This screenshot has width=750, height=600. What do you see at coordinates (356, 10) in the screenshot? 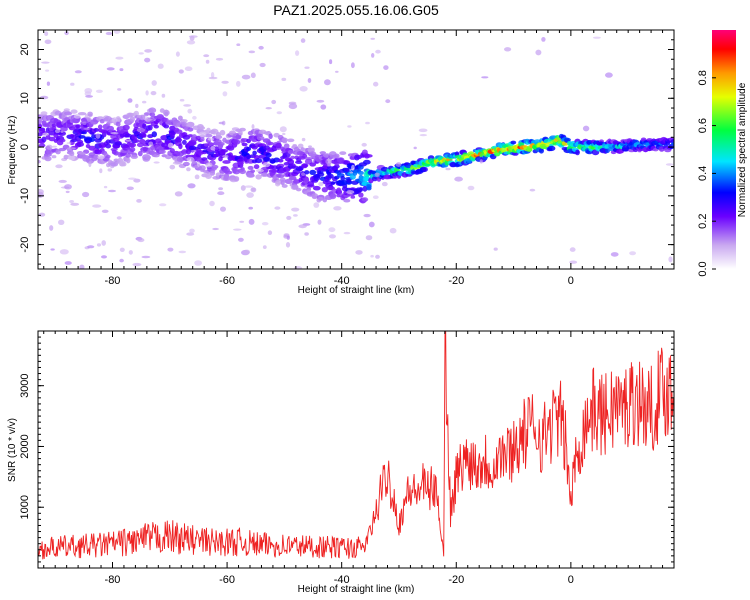
I see `chart-title: PAZ1.2025.055.16.06.G05` at bounding box center [356, 10].